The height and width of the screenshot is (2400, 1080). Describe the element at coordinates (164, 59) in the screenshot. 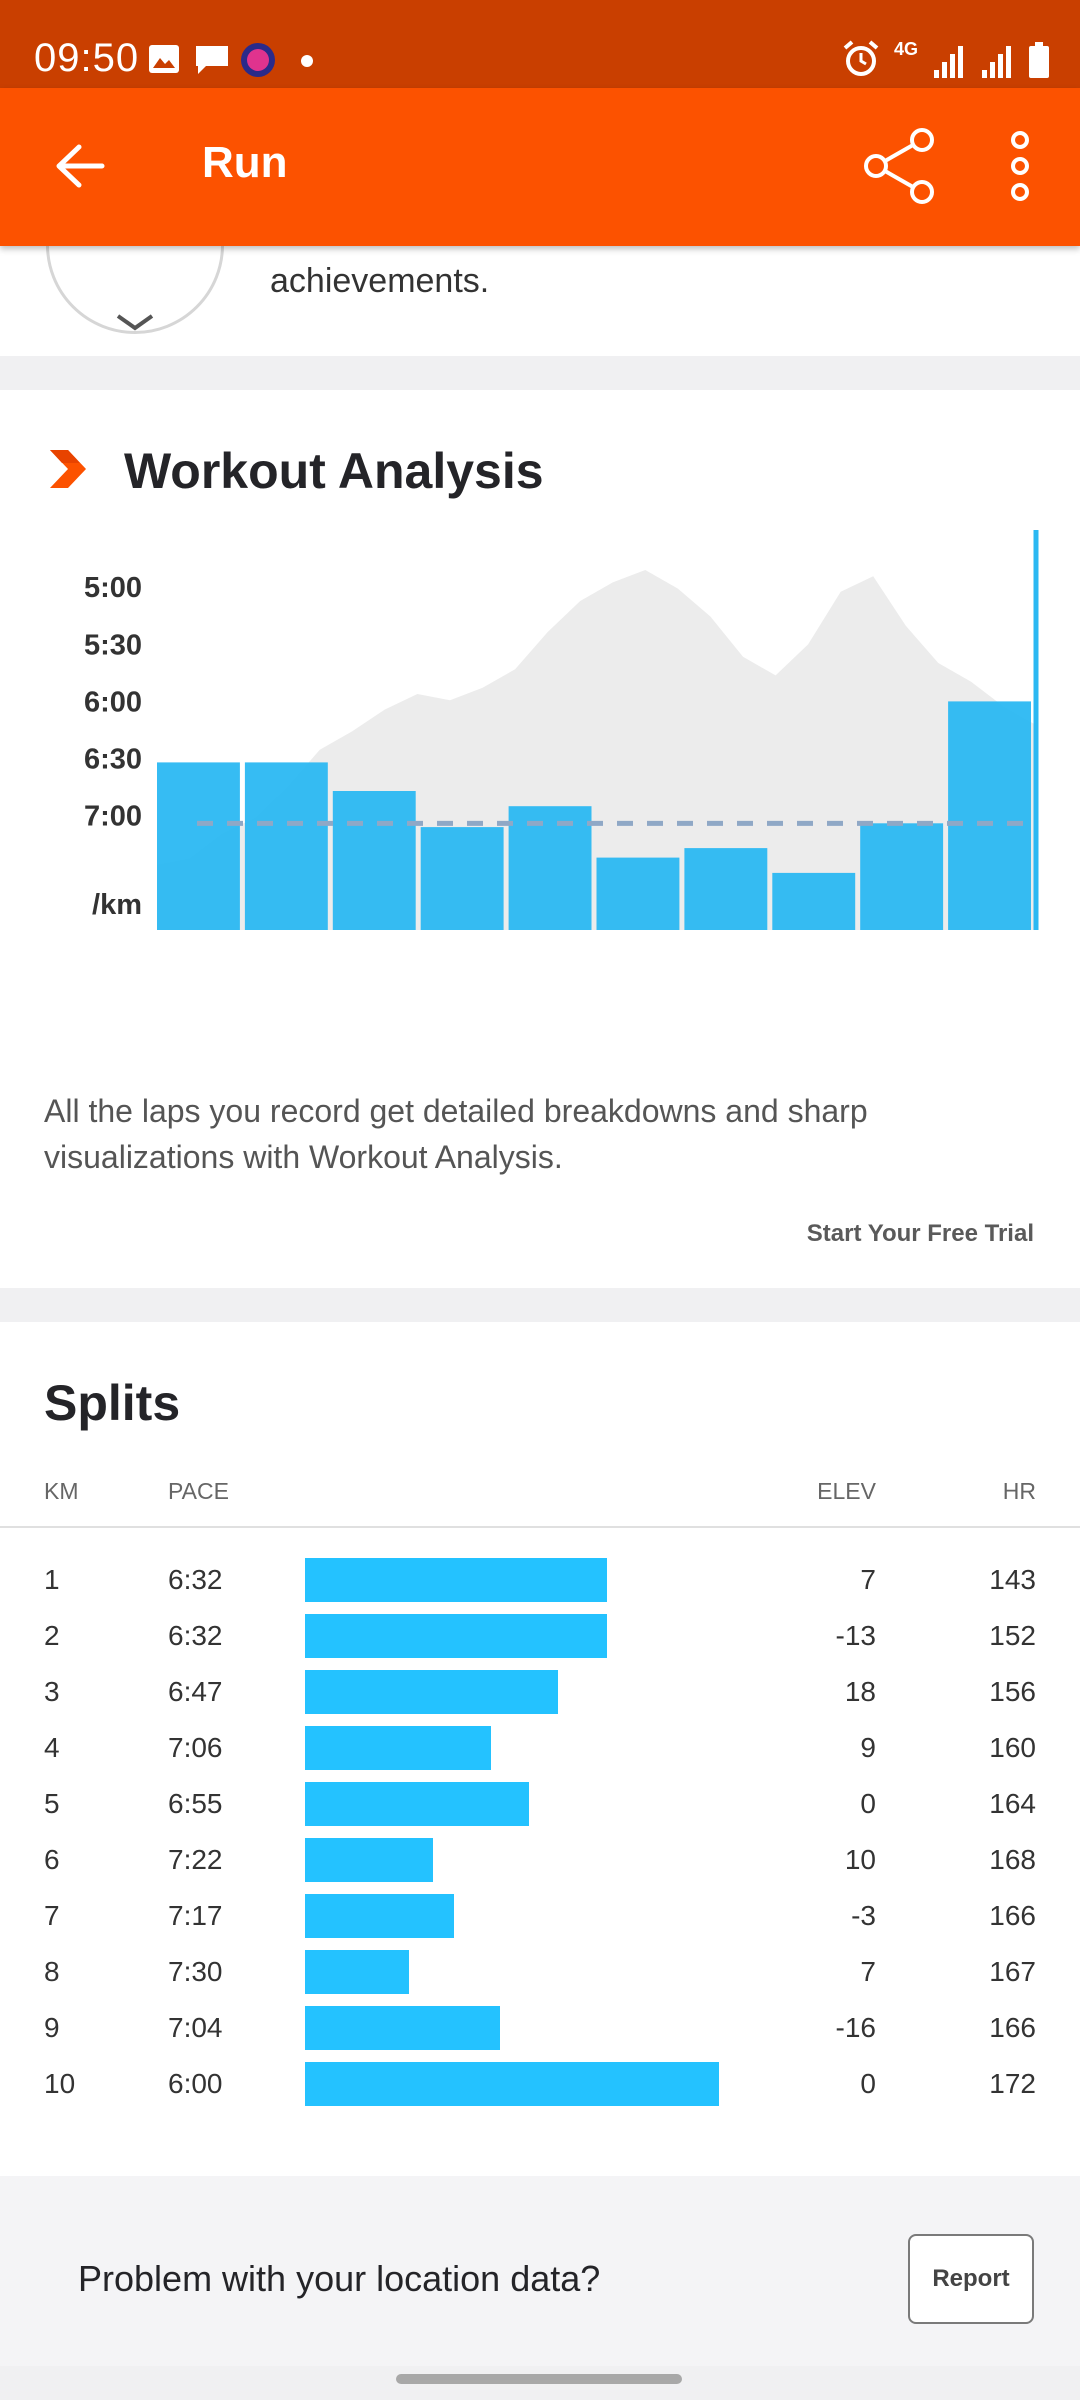

I see `gallery-icon` at that location.